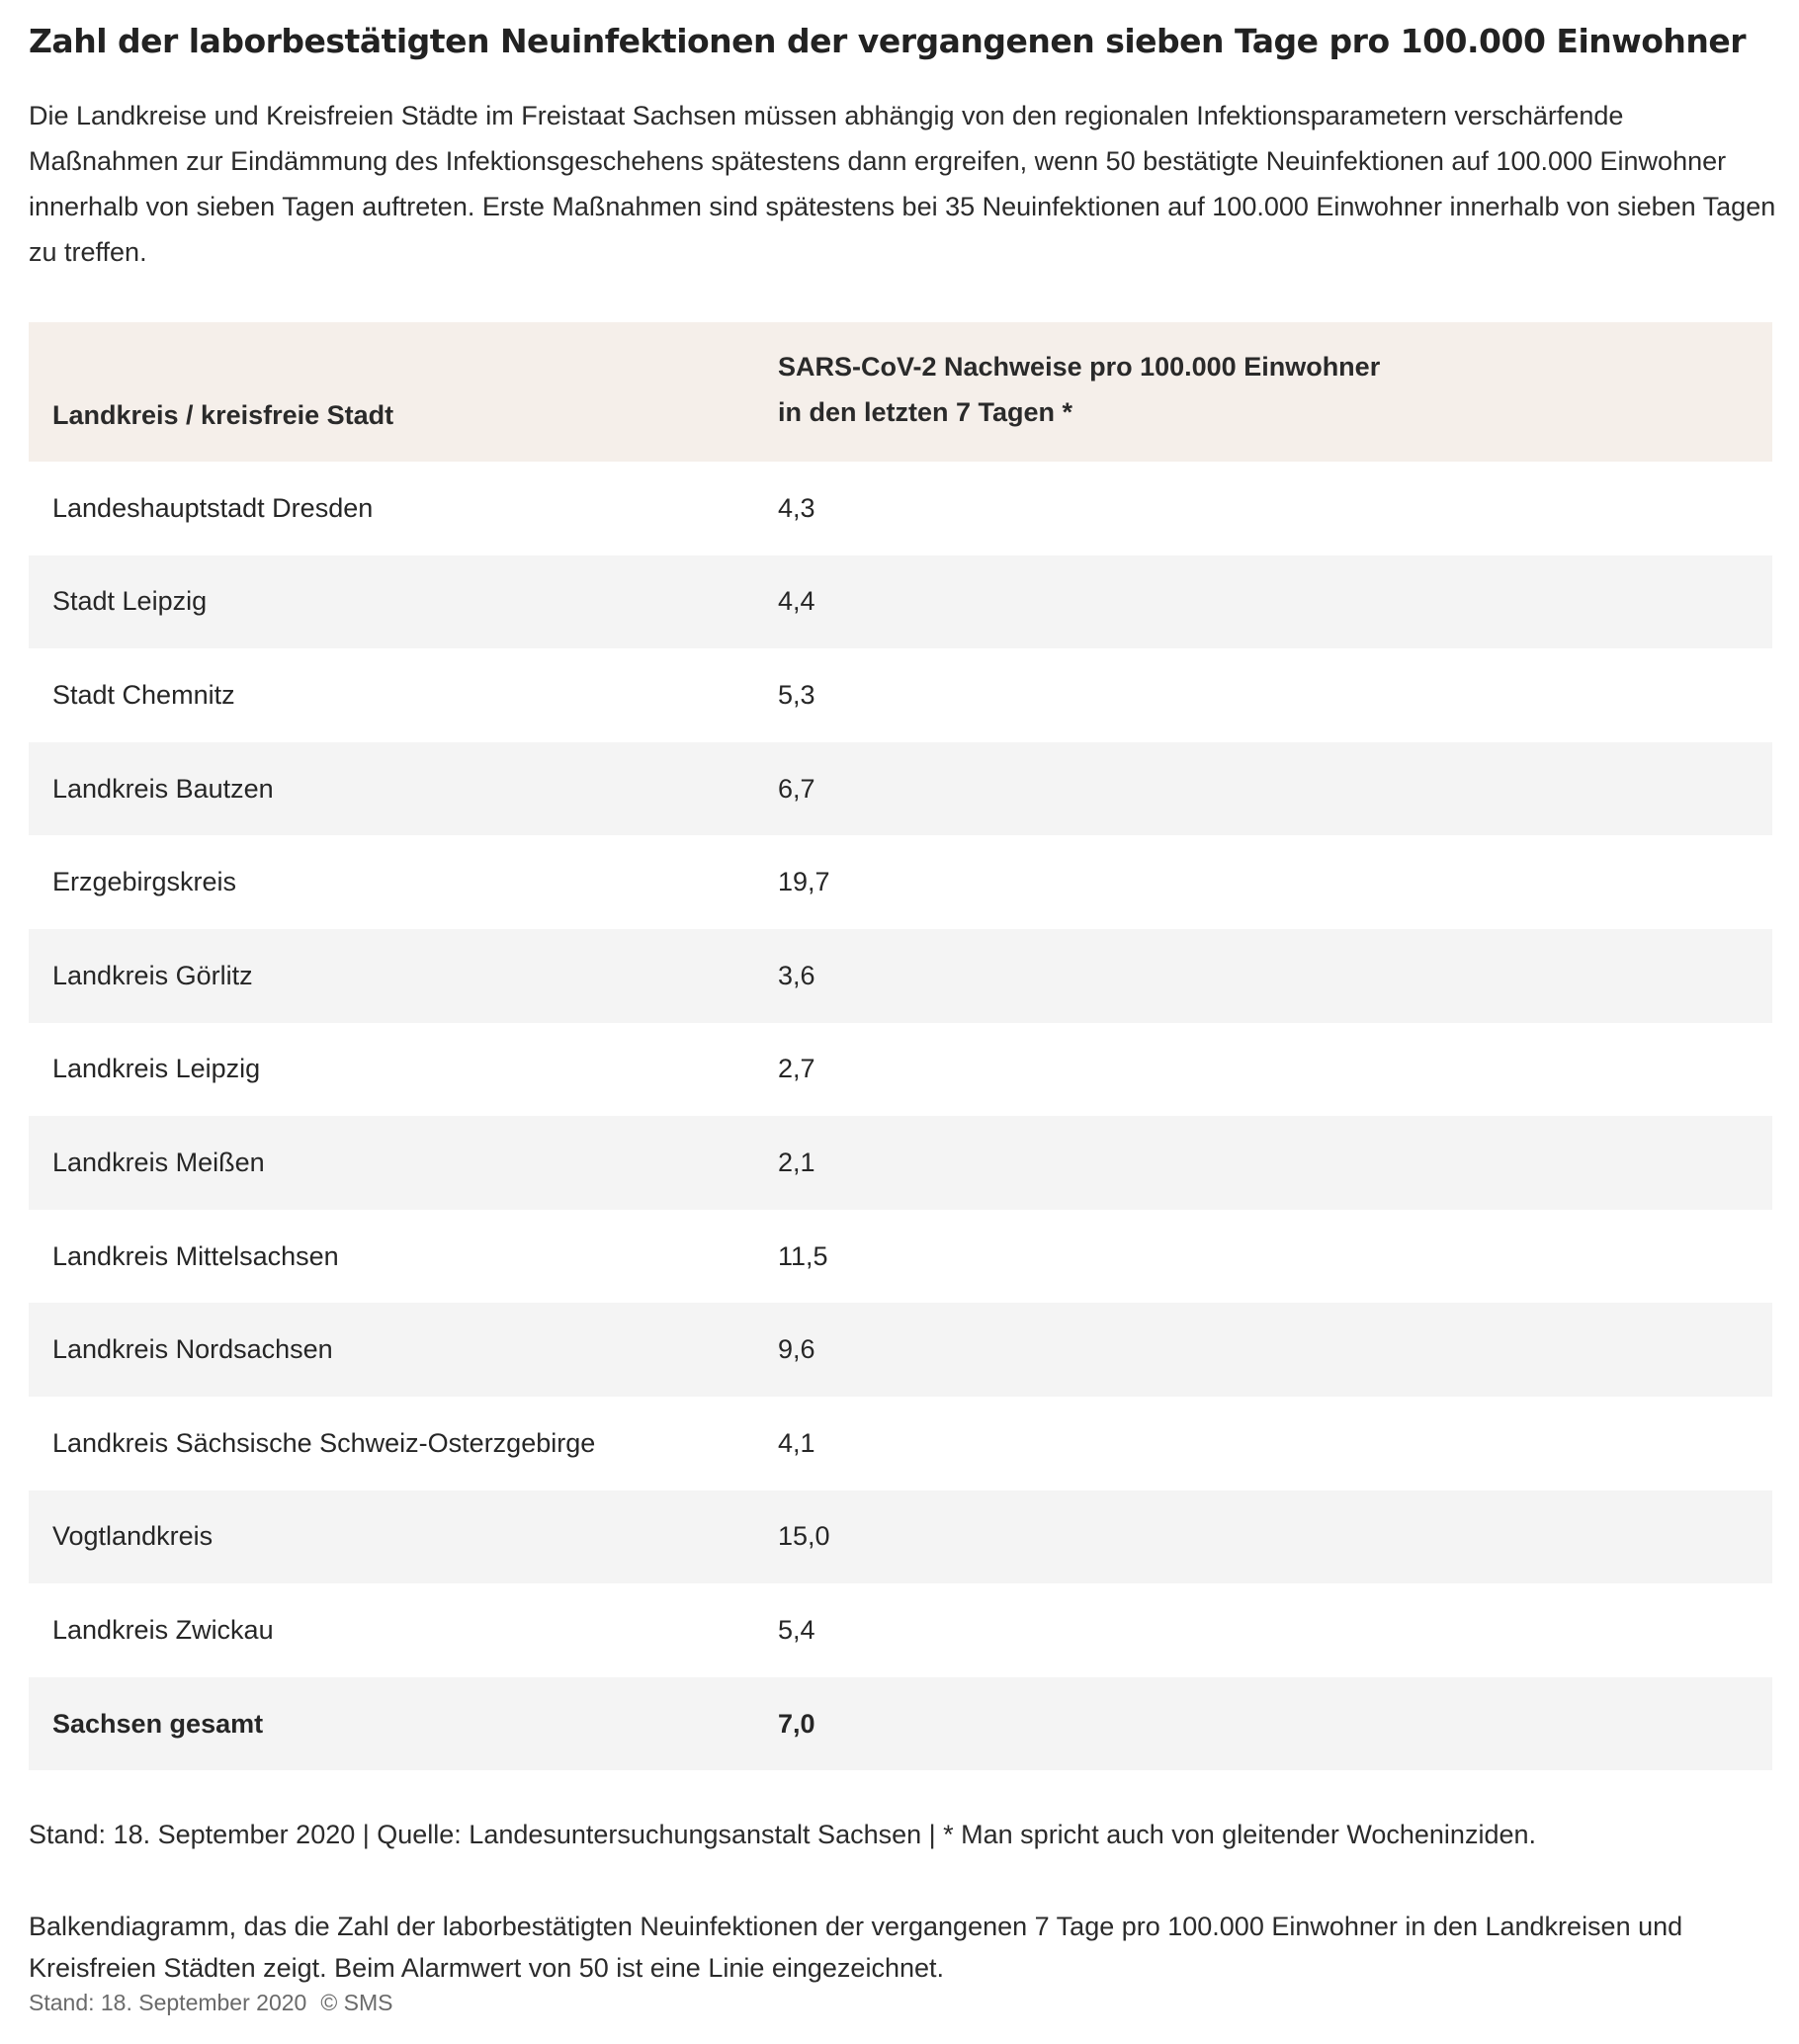 Image resolution: width=1799 pixels, height=2044 pixels. I want to click on region-cell: Landkreis Zwickau, so click(163, 1629).